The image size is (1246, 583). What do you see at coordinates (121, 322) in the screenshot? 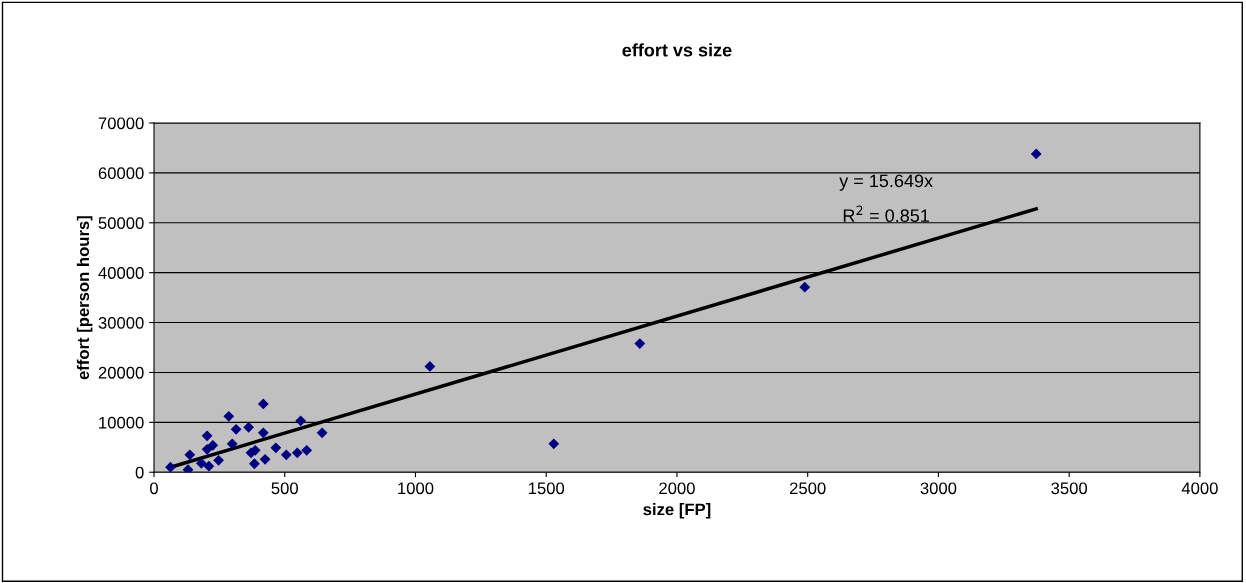
I see `y-tick-label: 30000` at bounding box center [121, 322].